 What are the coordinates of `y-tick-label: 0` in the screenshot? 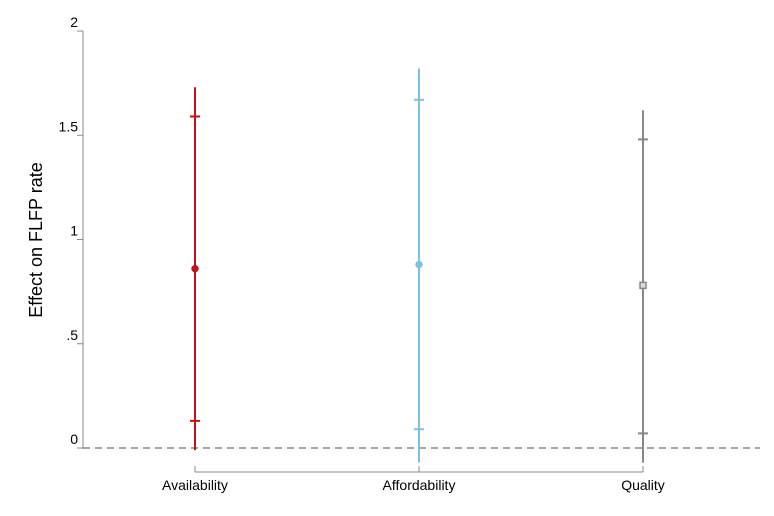 It's located at (74, 439).